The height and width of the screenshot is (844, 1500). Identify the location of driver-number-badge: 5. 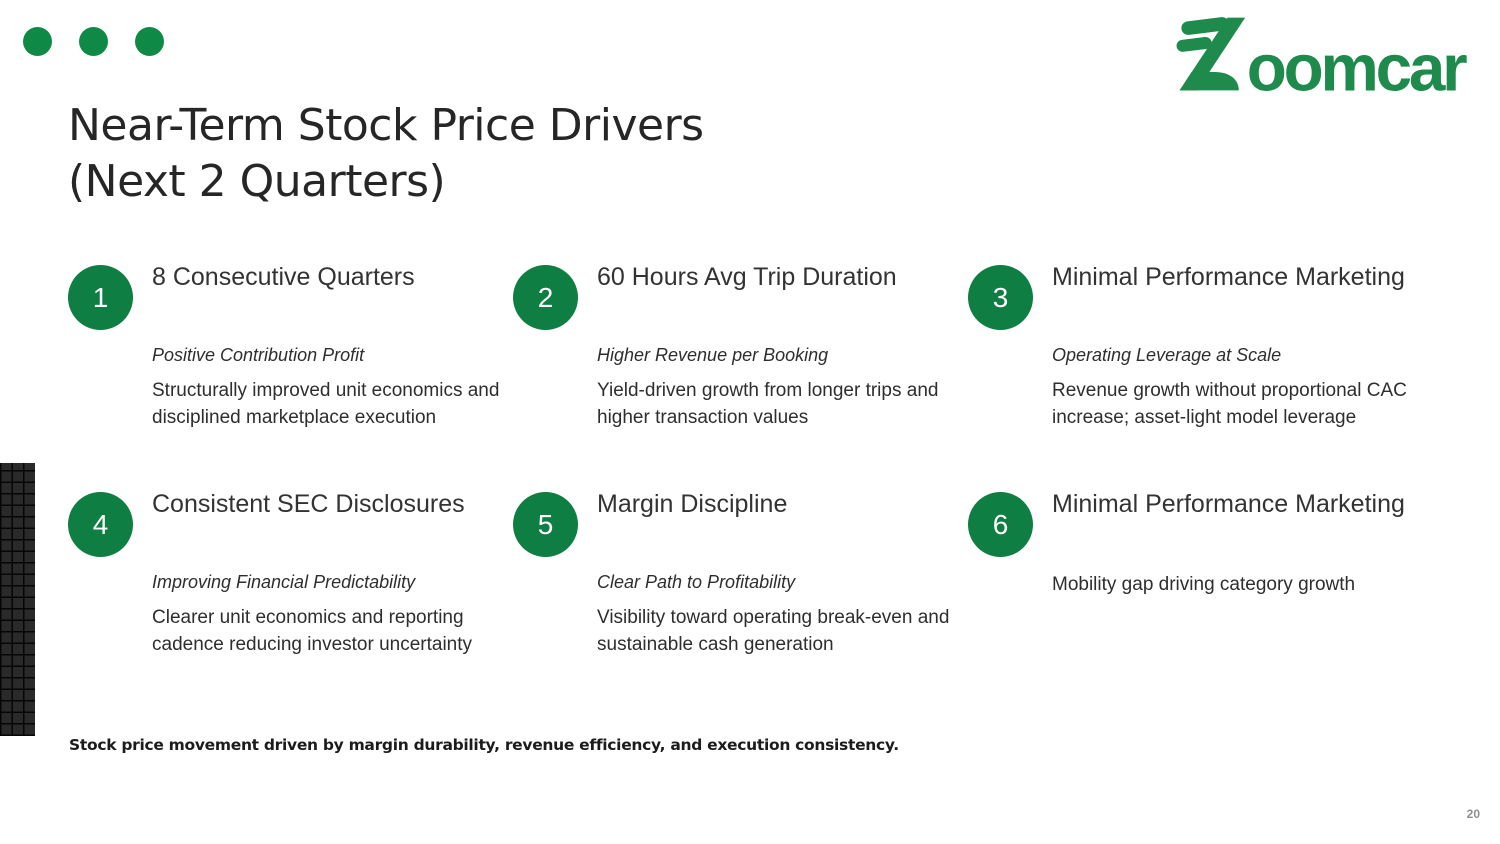
(545, 524).